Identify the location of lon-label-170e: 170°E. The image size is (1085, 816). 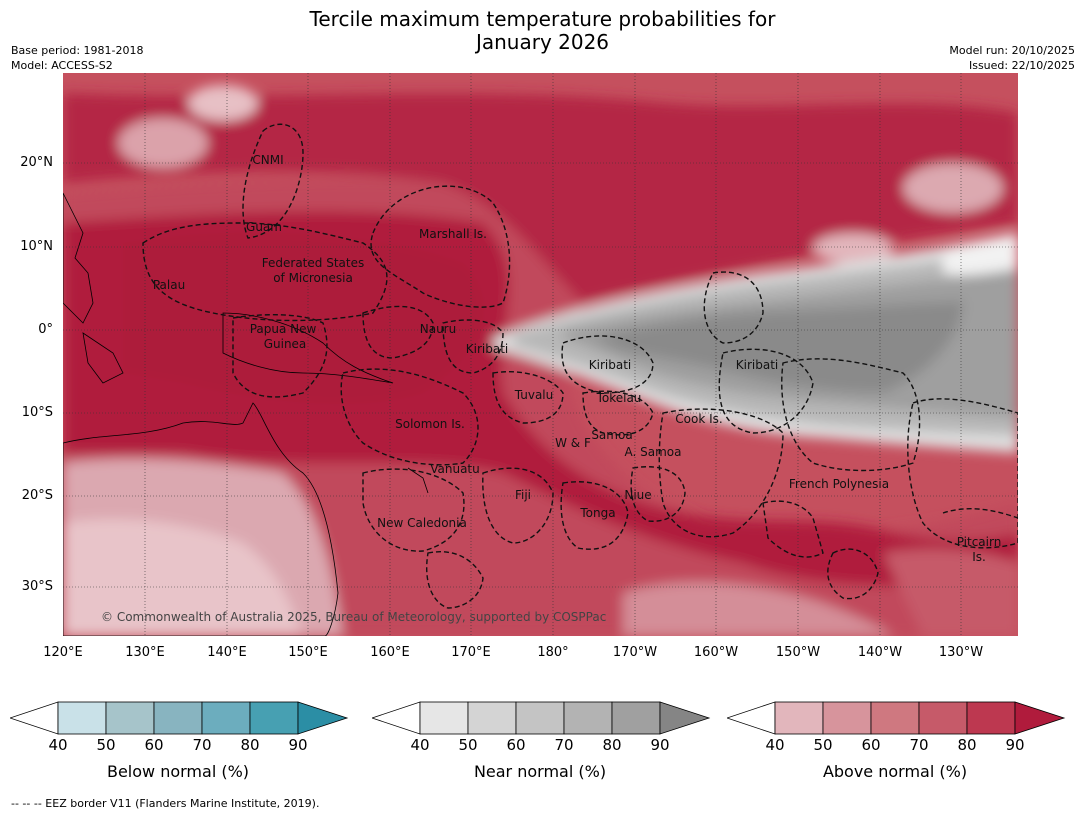
(471, 652).